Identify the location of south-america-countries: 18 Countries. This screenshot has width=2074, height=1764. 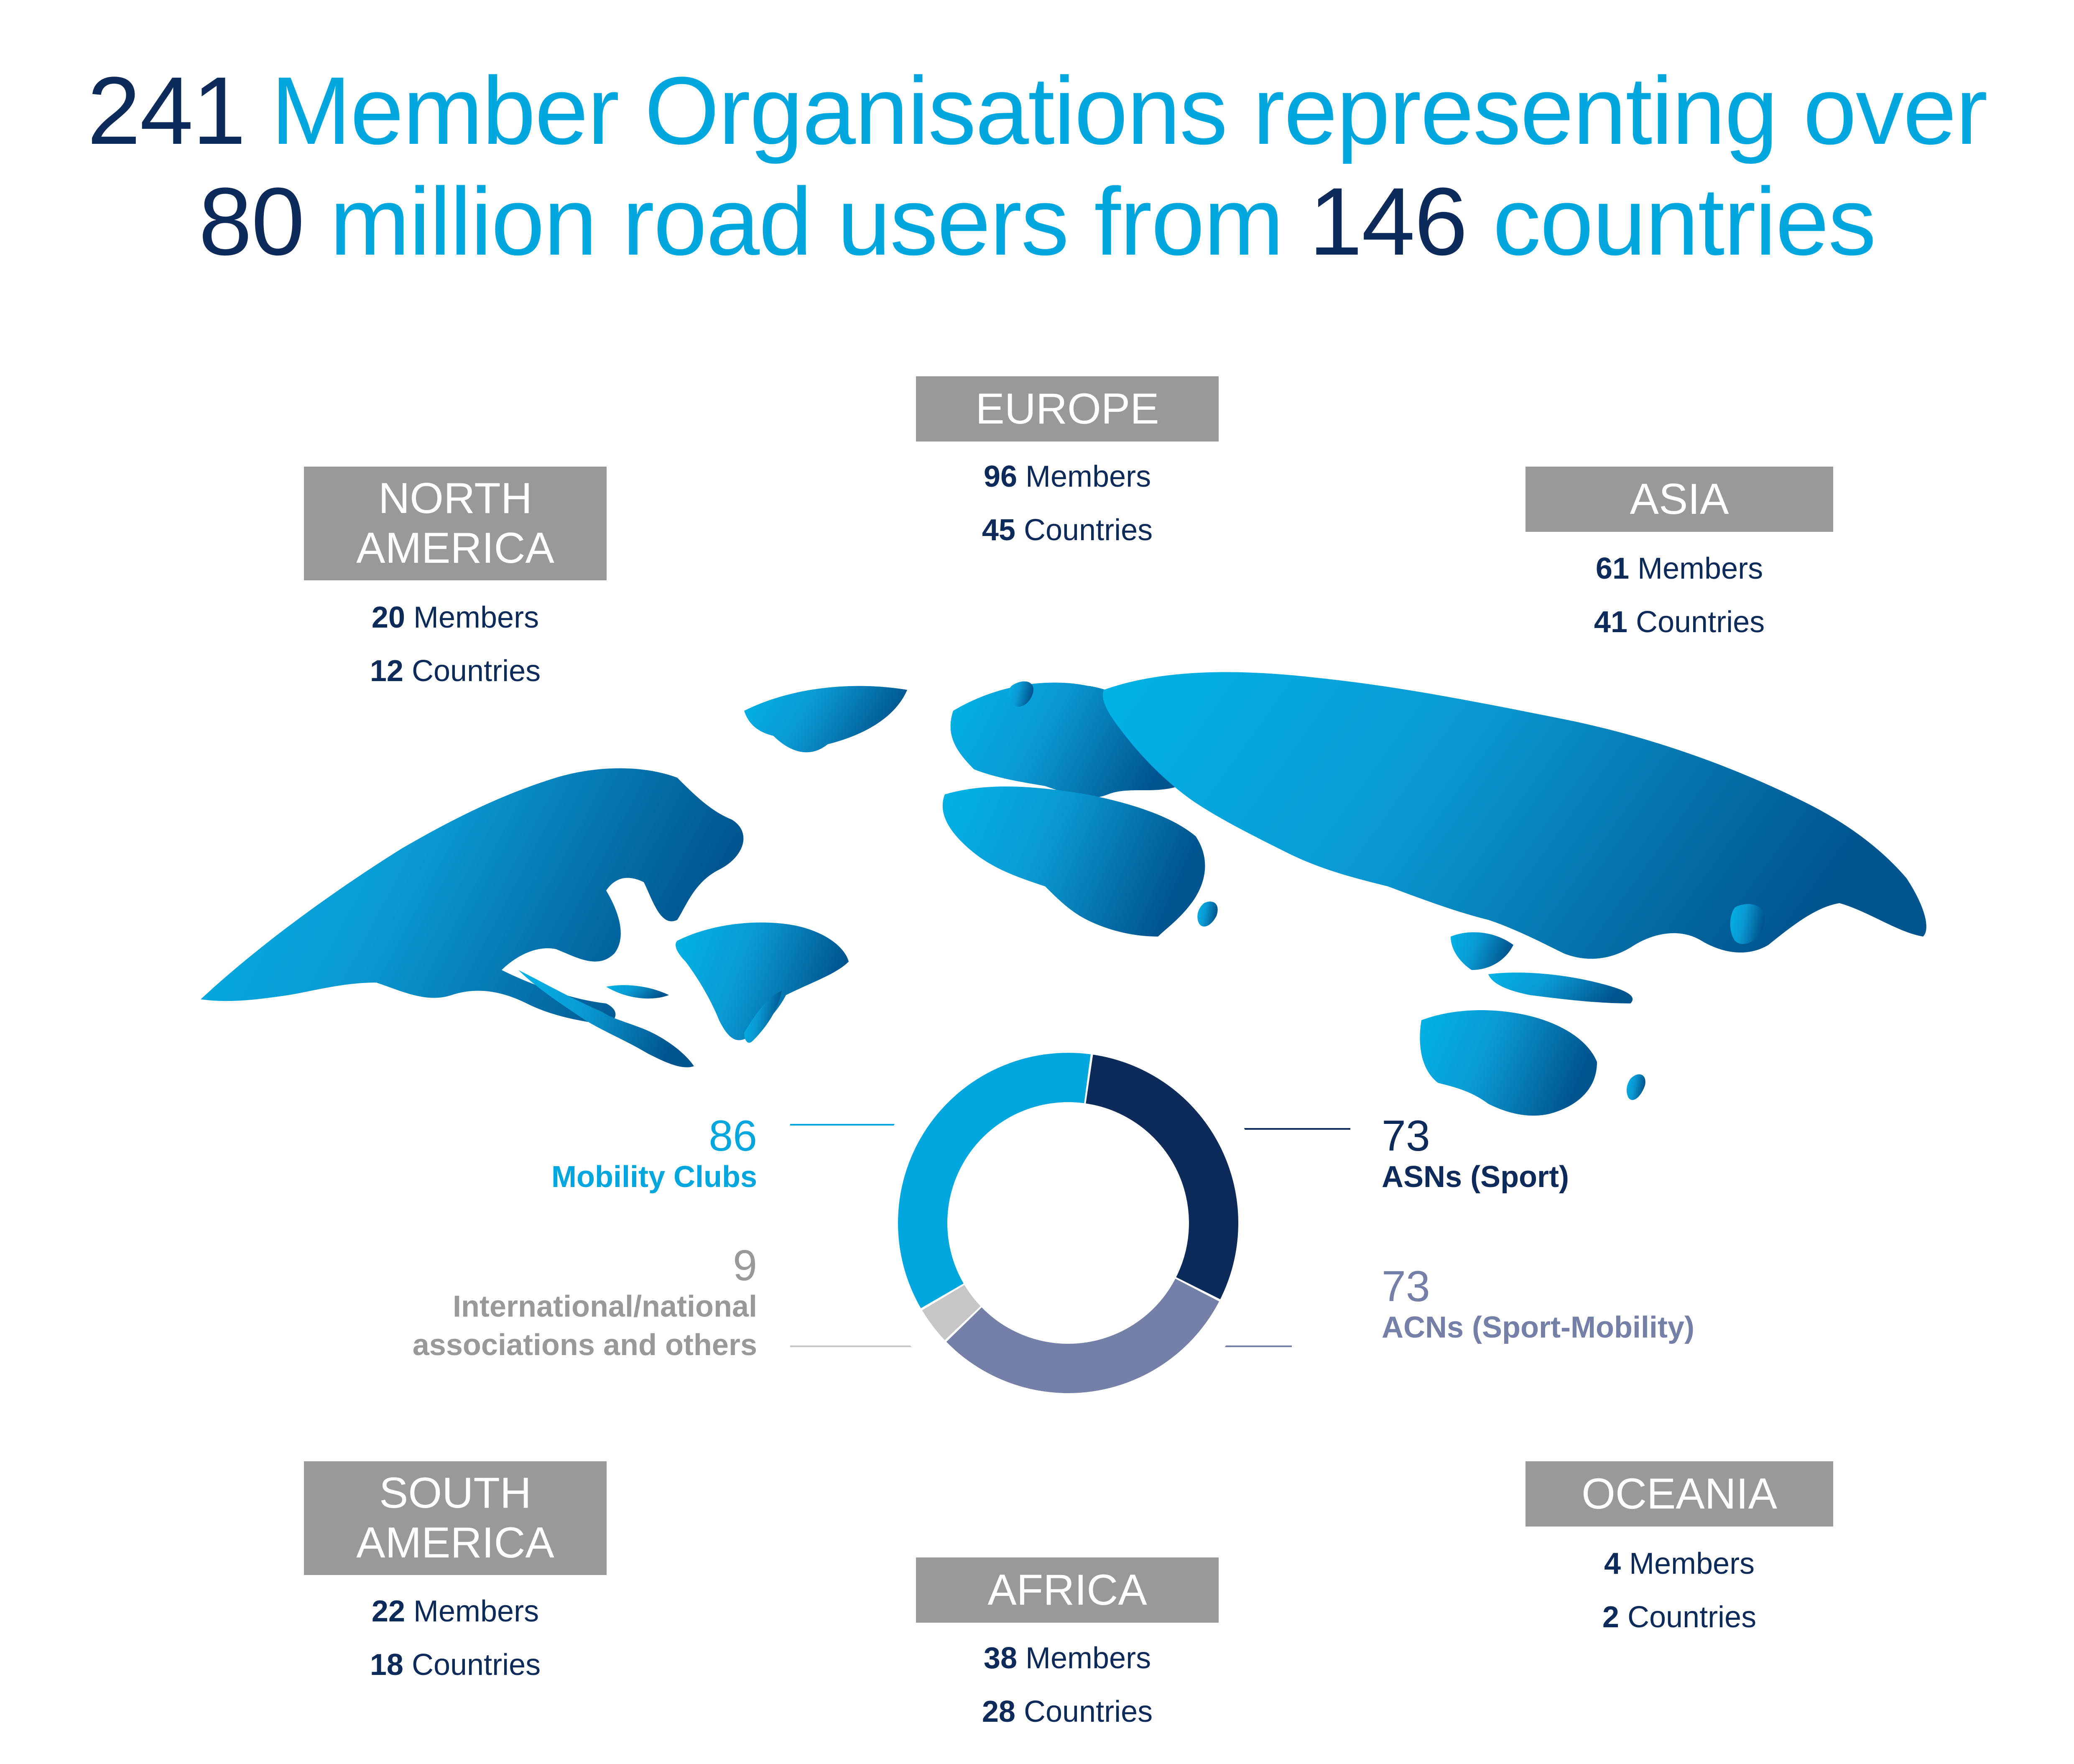
(455, 1665).